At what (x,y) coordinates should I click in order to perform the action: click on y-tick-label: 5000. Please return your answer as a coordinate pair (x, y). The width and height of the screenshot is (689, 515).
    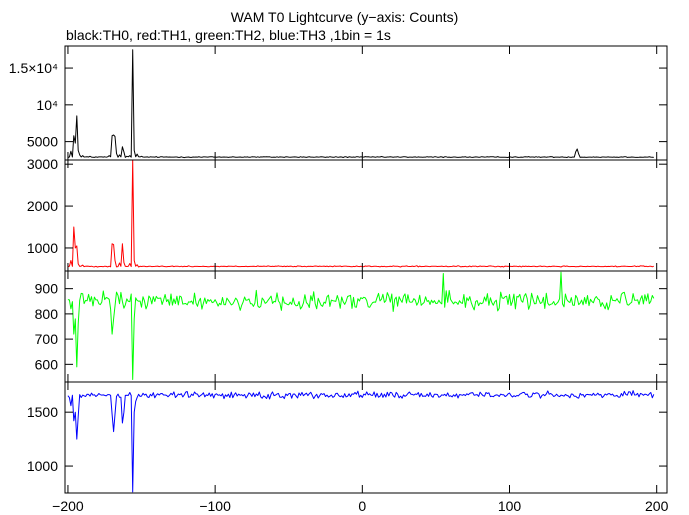
    Looking at the image, I should click on (42, 142).